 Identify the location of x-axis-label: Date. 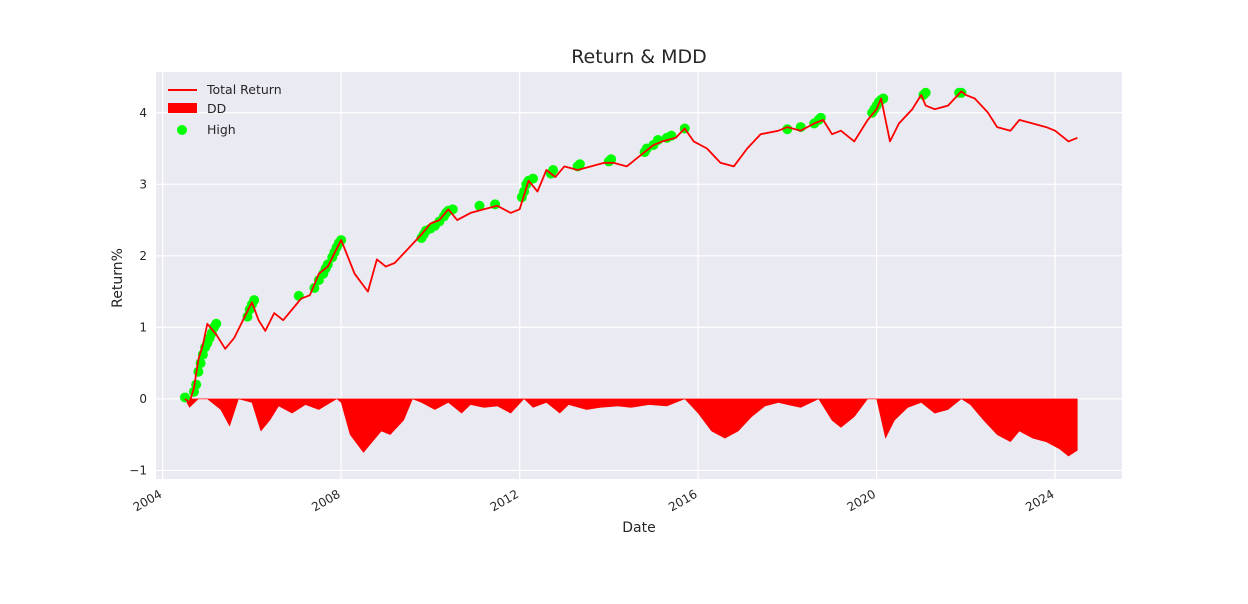
(638, 528).